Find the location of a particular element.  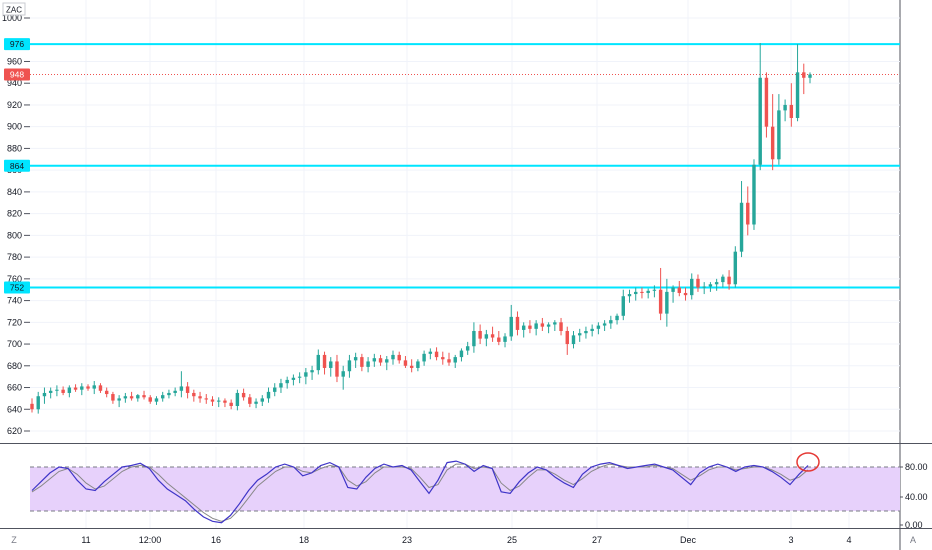

price-tick-label: 760 is located at coordinates (14, 279).